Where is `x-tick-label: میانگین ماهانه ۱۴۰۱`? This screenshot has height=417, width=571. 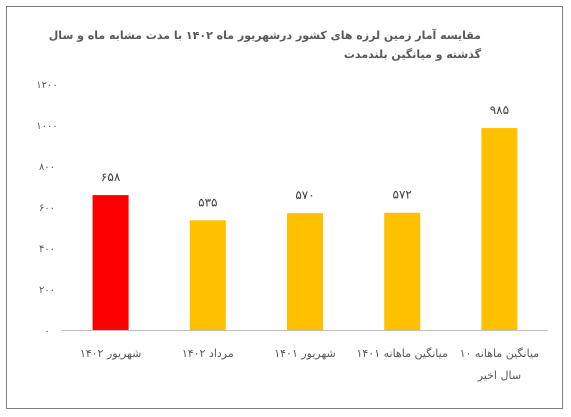
x-tick-label: میانگین ماهانه ۱۴۰۱ is located at coordinates (402, 353).